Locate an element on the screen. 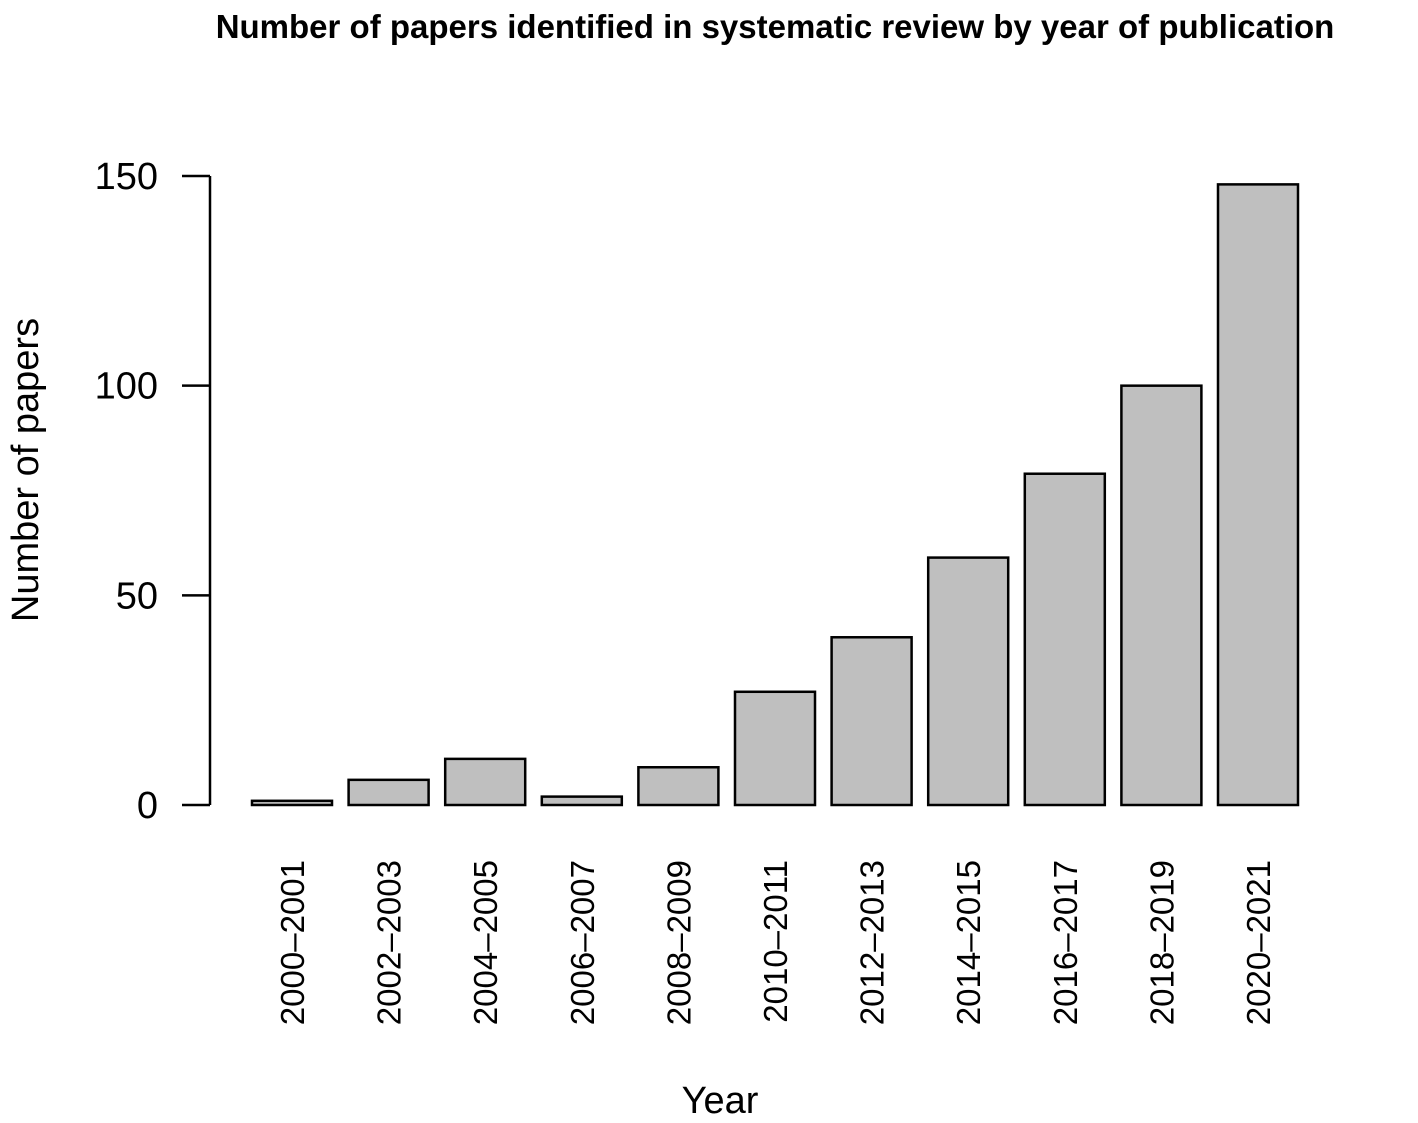  x-category-label: 2014–2015 is located at coordinates (968, 942).